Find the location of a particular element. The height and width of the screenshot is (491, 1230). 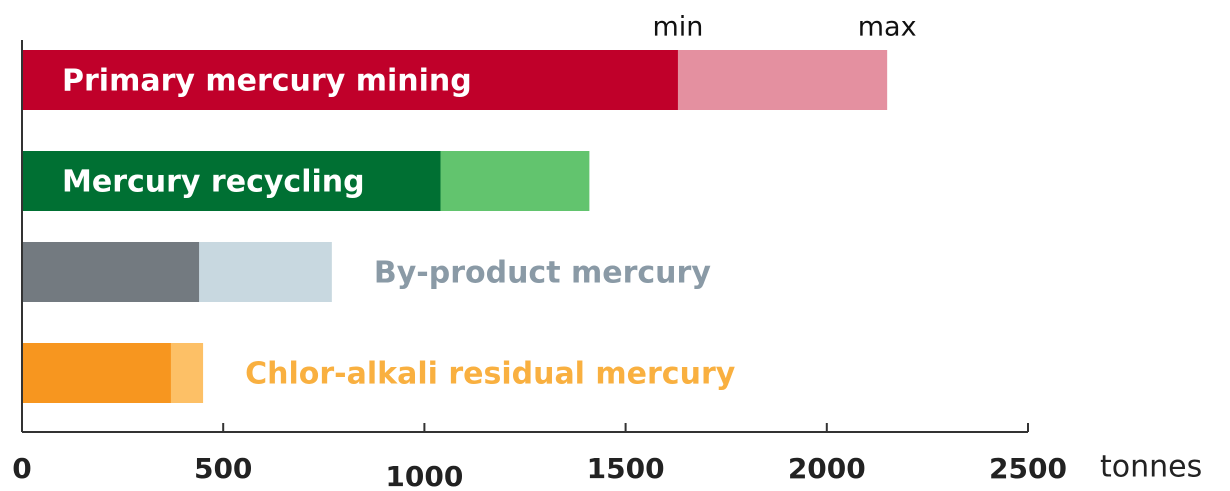

x-tick-label: 500 is located at coordinates (223, 468).